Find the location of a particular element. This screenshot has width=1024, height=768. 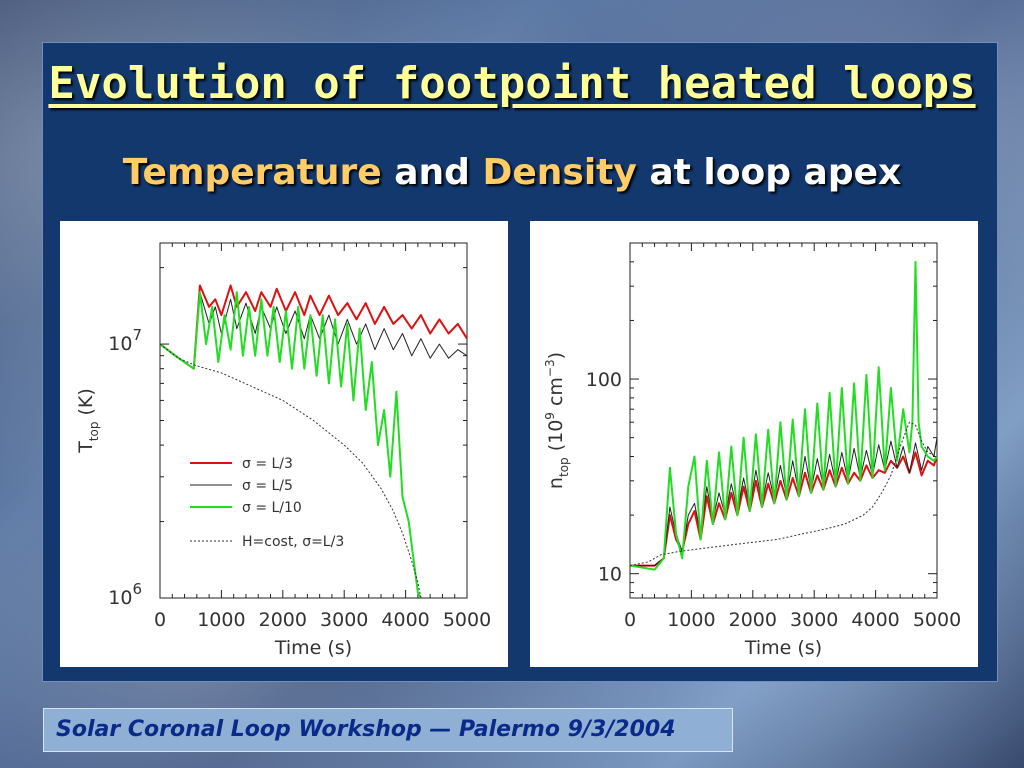

dens-ylabel-part: cm is located at coordinates (556, 394).